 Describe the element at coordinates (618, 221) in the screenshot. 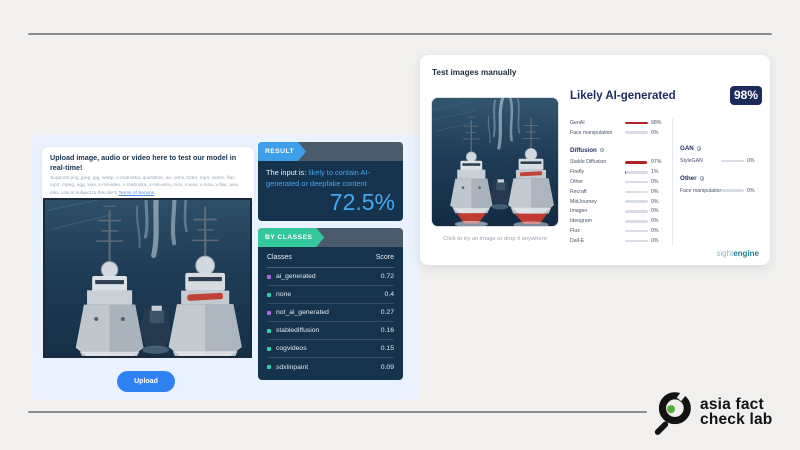

I see `metric-row: Ideogram 0%` at that location.